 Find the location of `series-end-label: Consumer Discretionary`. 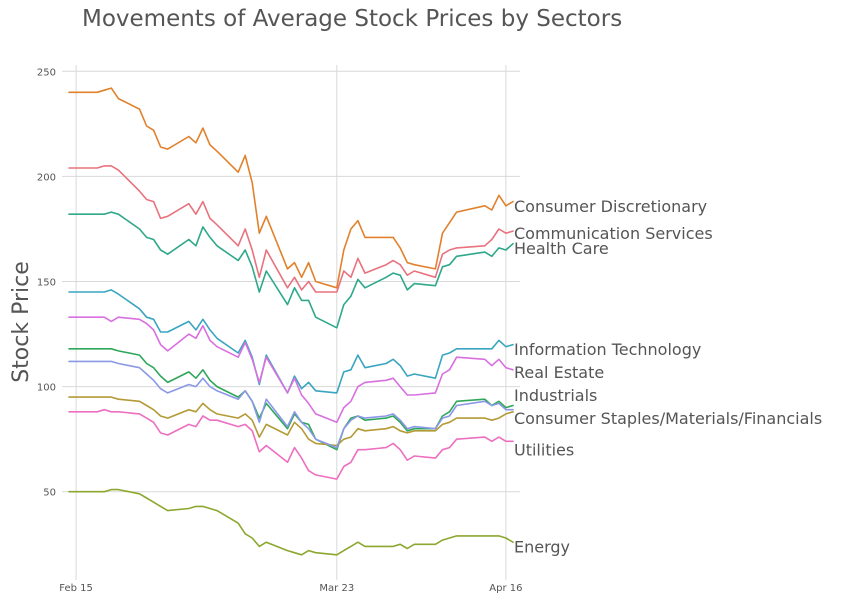

series-end-label: Consumer Discretionary is located at coordinates (610, 206).